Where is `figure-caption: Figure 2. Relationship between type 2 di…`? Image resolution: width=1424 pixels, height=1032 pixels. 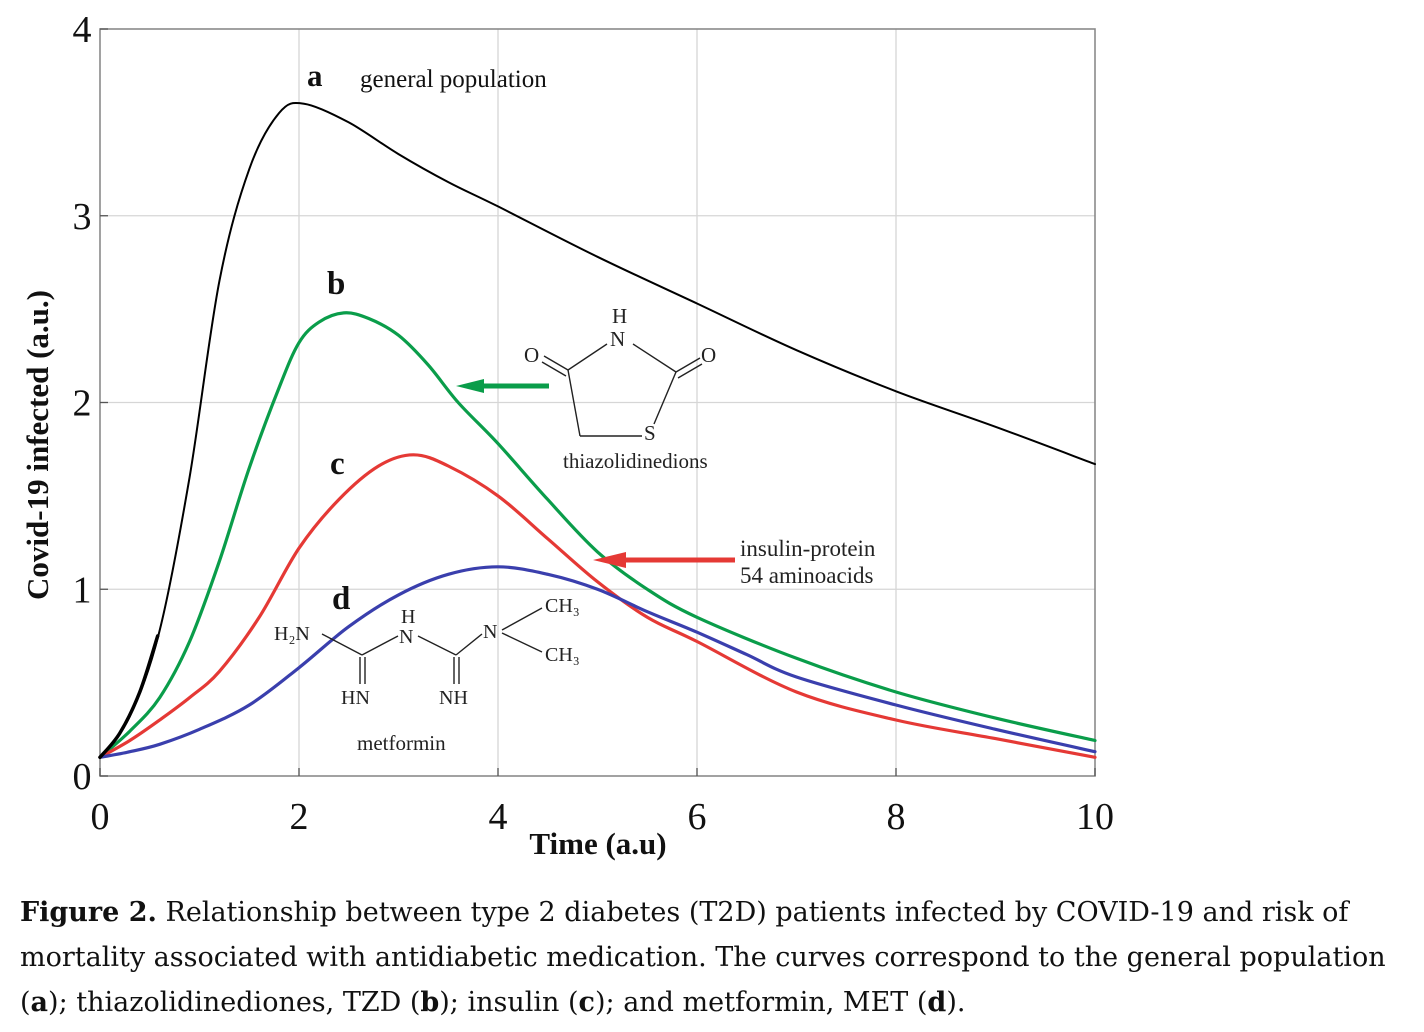 figure-caption: Figure 2. Relationship between type 2 di… is located at coordinates (717, 957).